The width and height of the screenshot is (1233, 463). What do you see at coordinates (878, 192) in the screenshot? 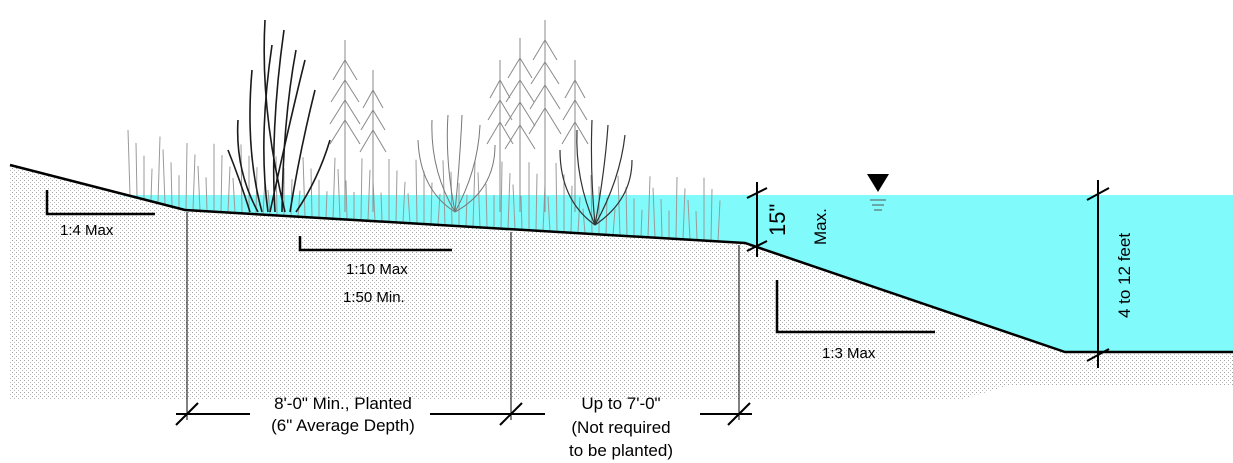
I see `water-surface-symbol` at bounding box center [878, 192].